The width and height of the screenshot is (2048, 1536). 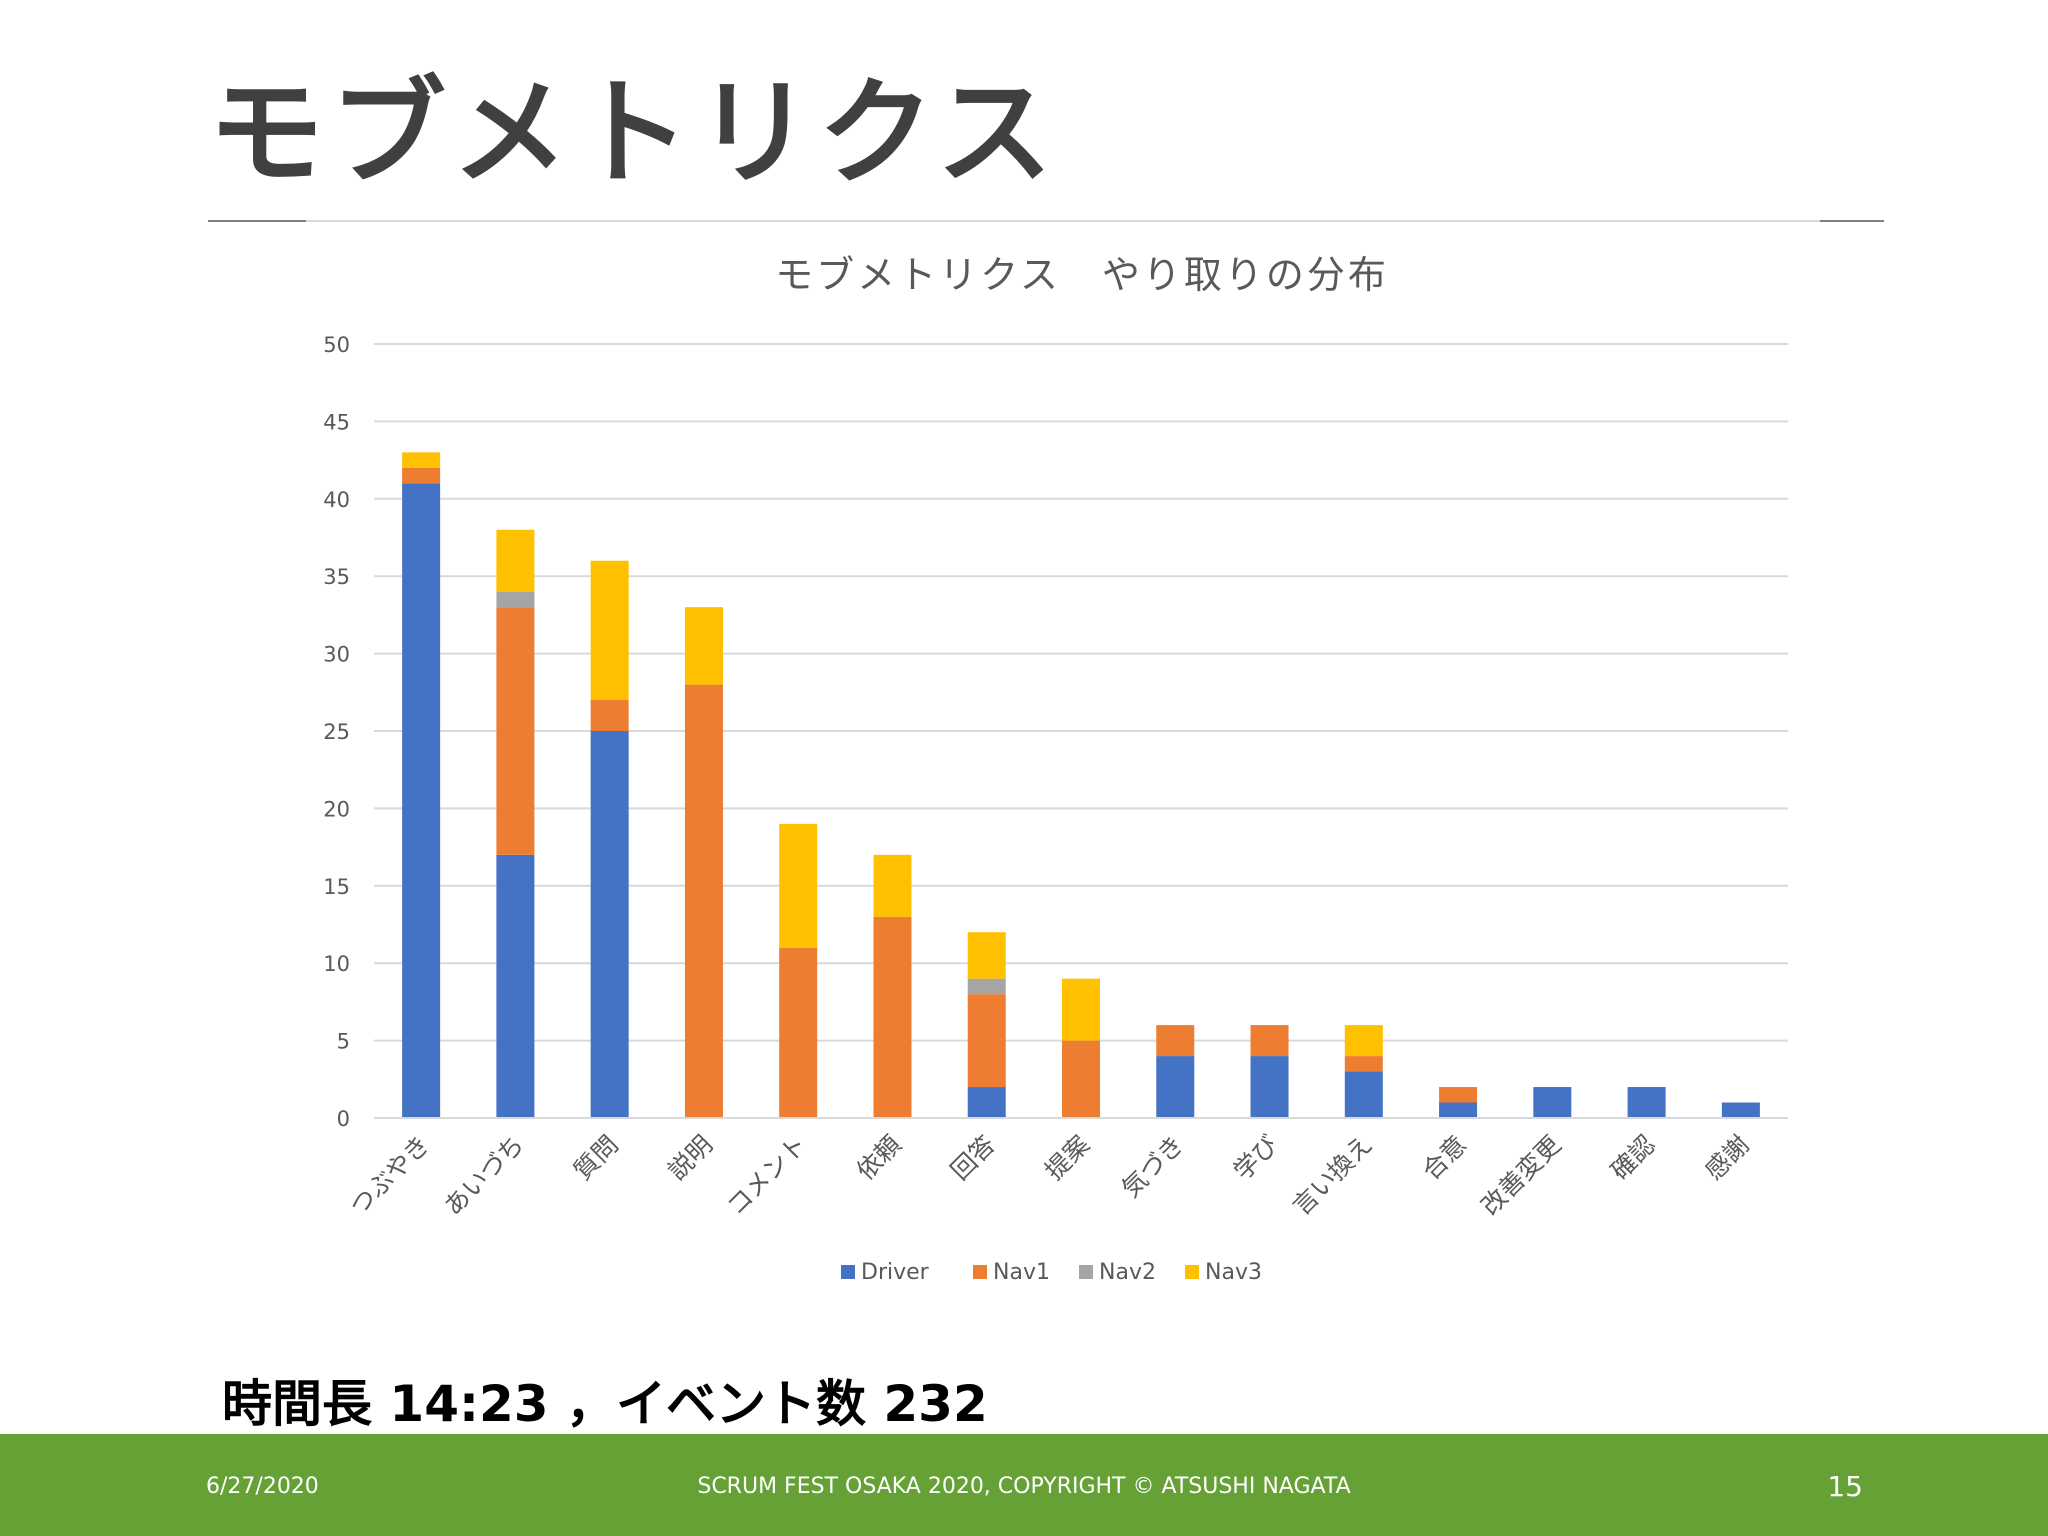 I want to click on y-tick-label: 5, so click(x=343, y=1042).